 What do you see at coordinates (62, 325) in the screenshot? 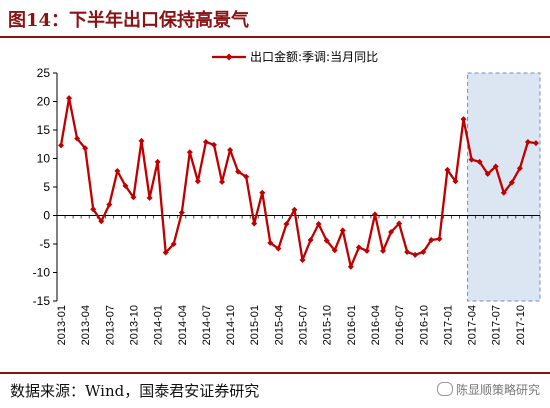
I see `x-tick-label: 2013-01` at bounding box center [62, 325].